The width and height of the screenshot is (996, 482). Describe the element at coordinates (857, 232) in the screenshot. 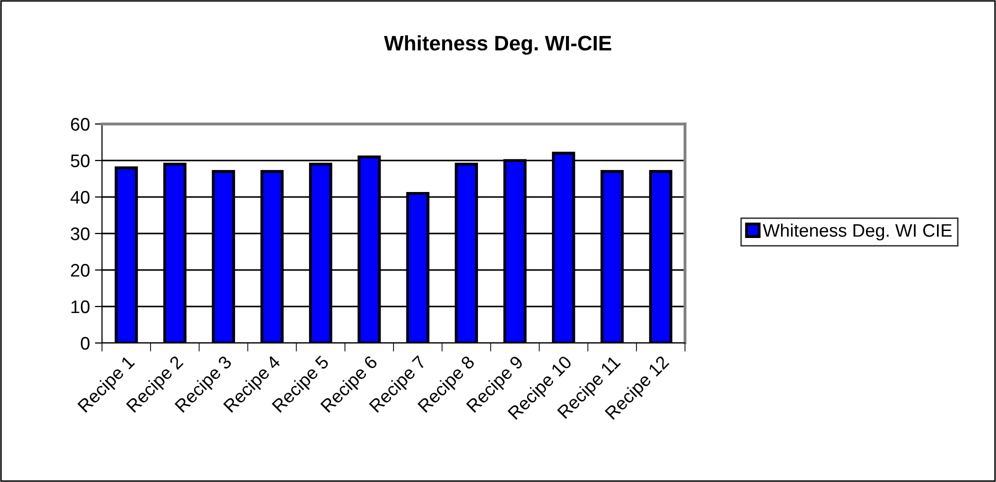

I see `legend-label: Whiteness Deg. WI CIE` at that location.